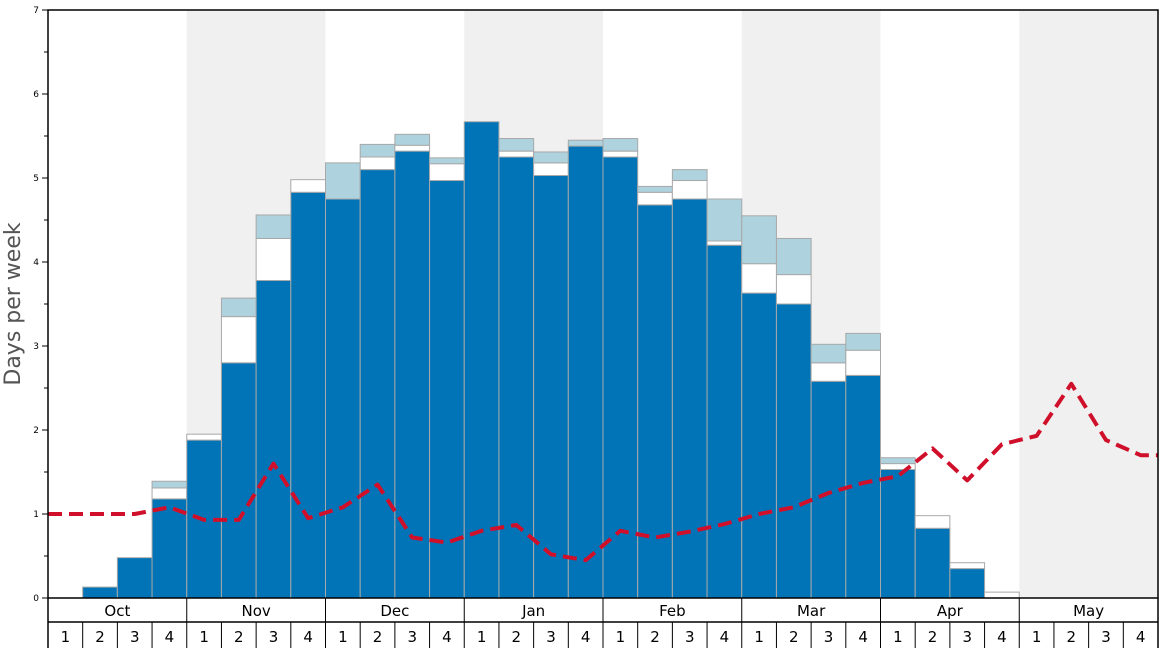  I want to click on month-label-oct: Oct, so click(117, 611).